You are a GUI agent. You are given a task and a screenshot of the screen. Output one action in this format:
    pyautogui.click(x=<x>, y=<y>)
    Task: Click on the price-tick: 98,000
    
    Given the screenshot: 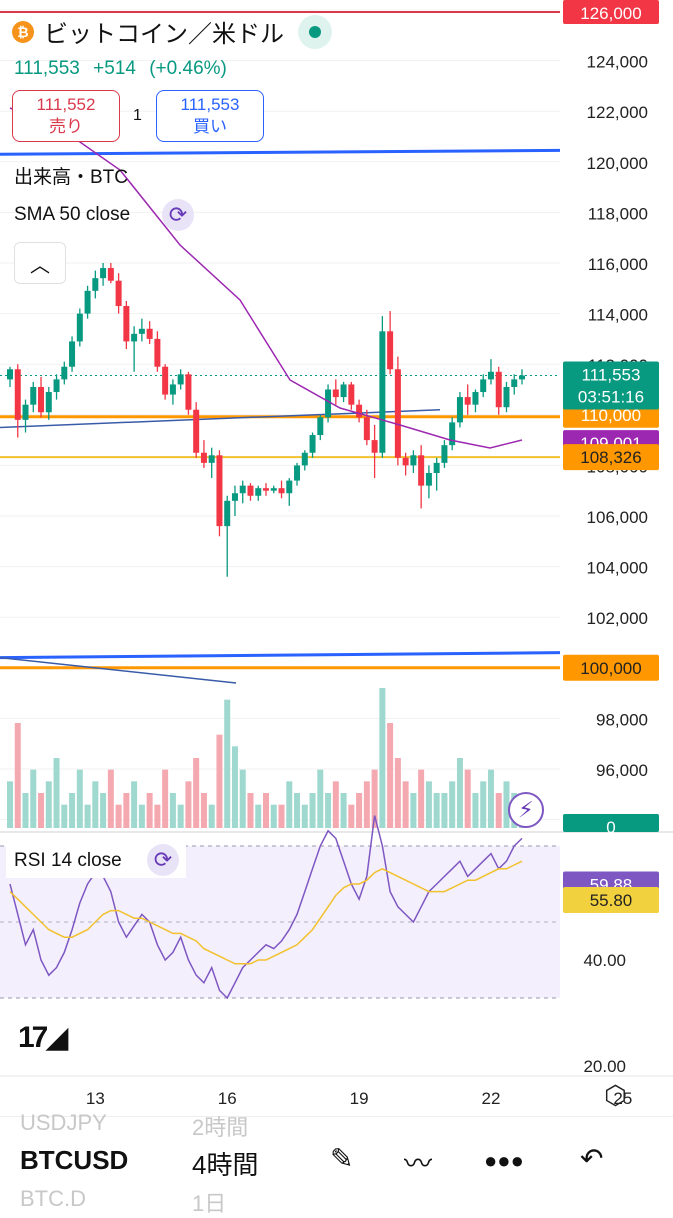 What is the action you would take?
    pyautogui.click(x=622, y=719)
    